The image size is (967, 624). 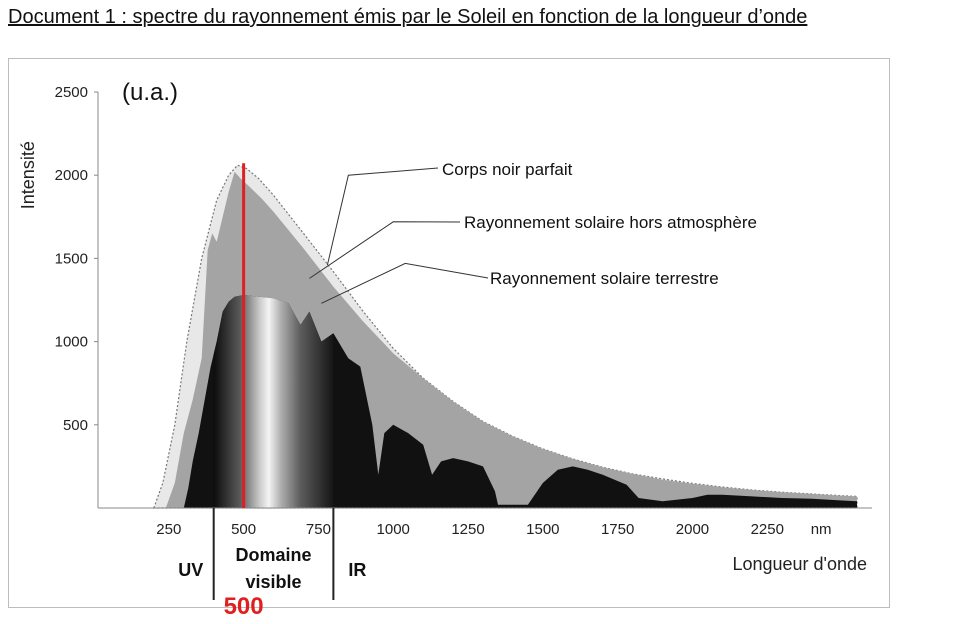 I want to click on visible-band-shading, so click(x=273, y=401).